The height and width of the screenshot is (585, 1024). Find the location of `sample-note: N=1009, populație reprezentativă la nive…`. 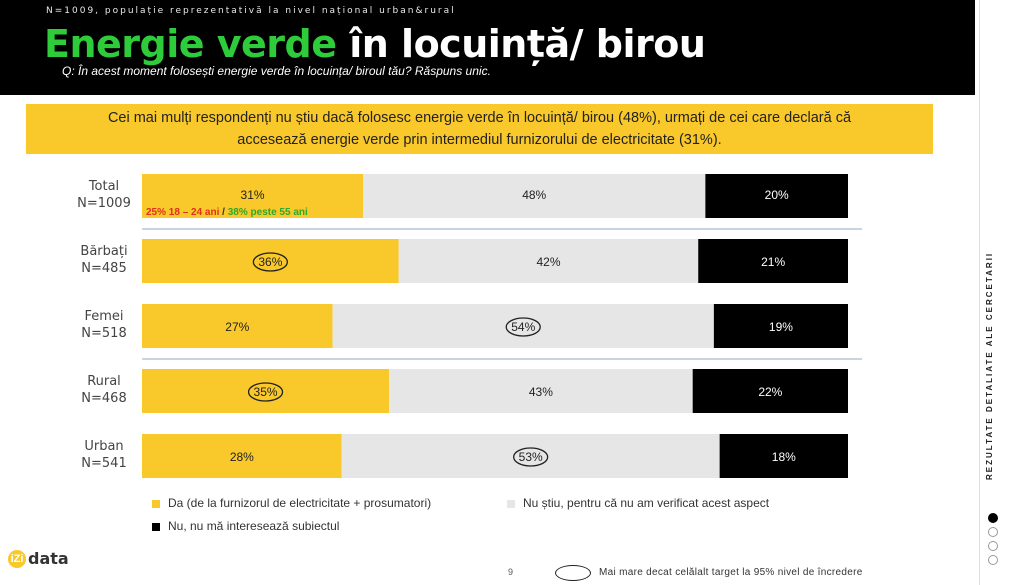

sample-note: N=1009, populație reprezentativă la nive… is located at coordinates (251, 11).